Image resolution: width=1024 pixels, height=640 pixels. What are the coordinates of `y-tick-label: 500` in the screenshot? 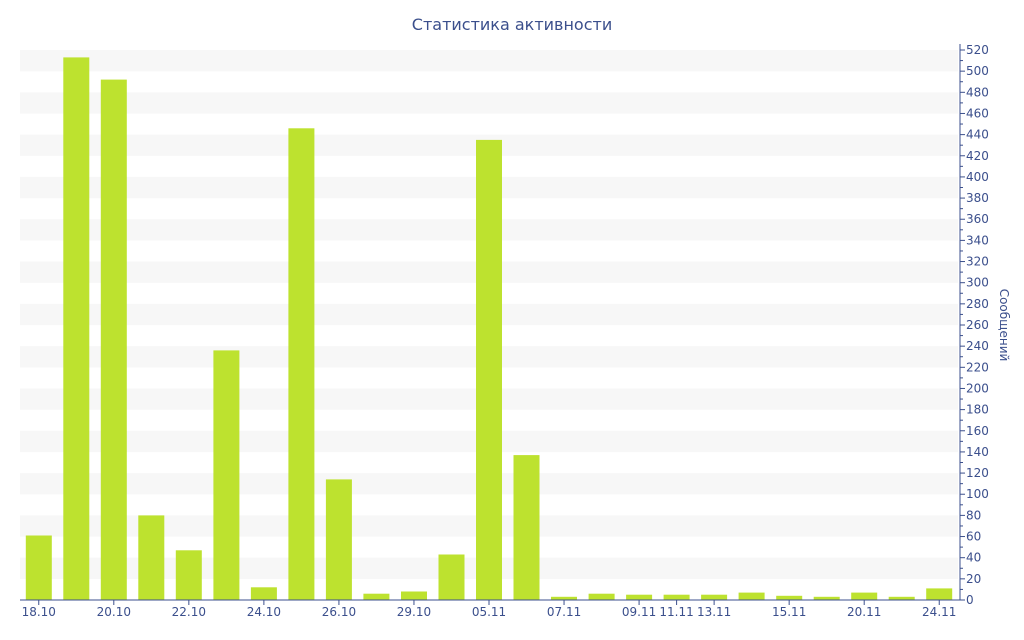 It's located at (977, 71).